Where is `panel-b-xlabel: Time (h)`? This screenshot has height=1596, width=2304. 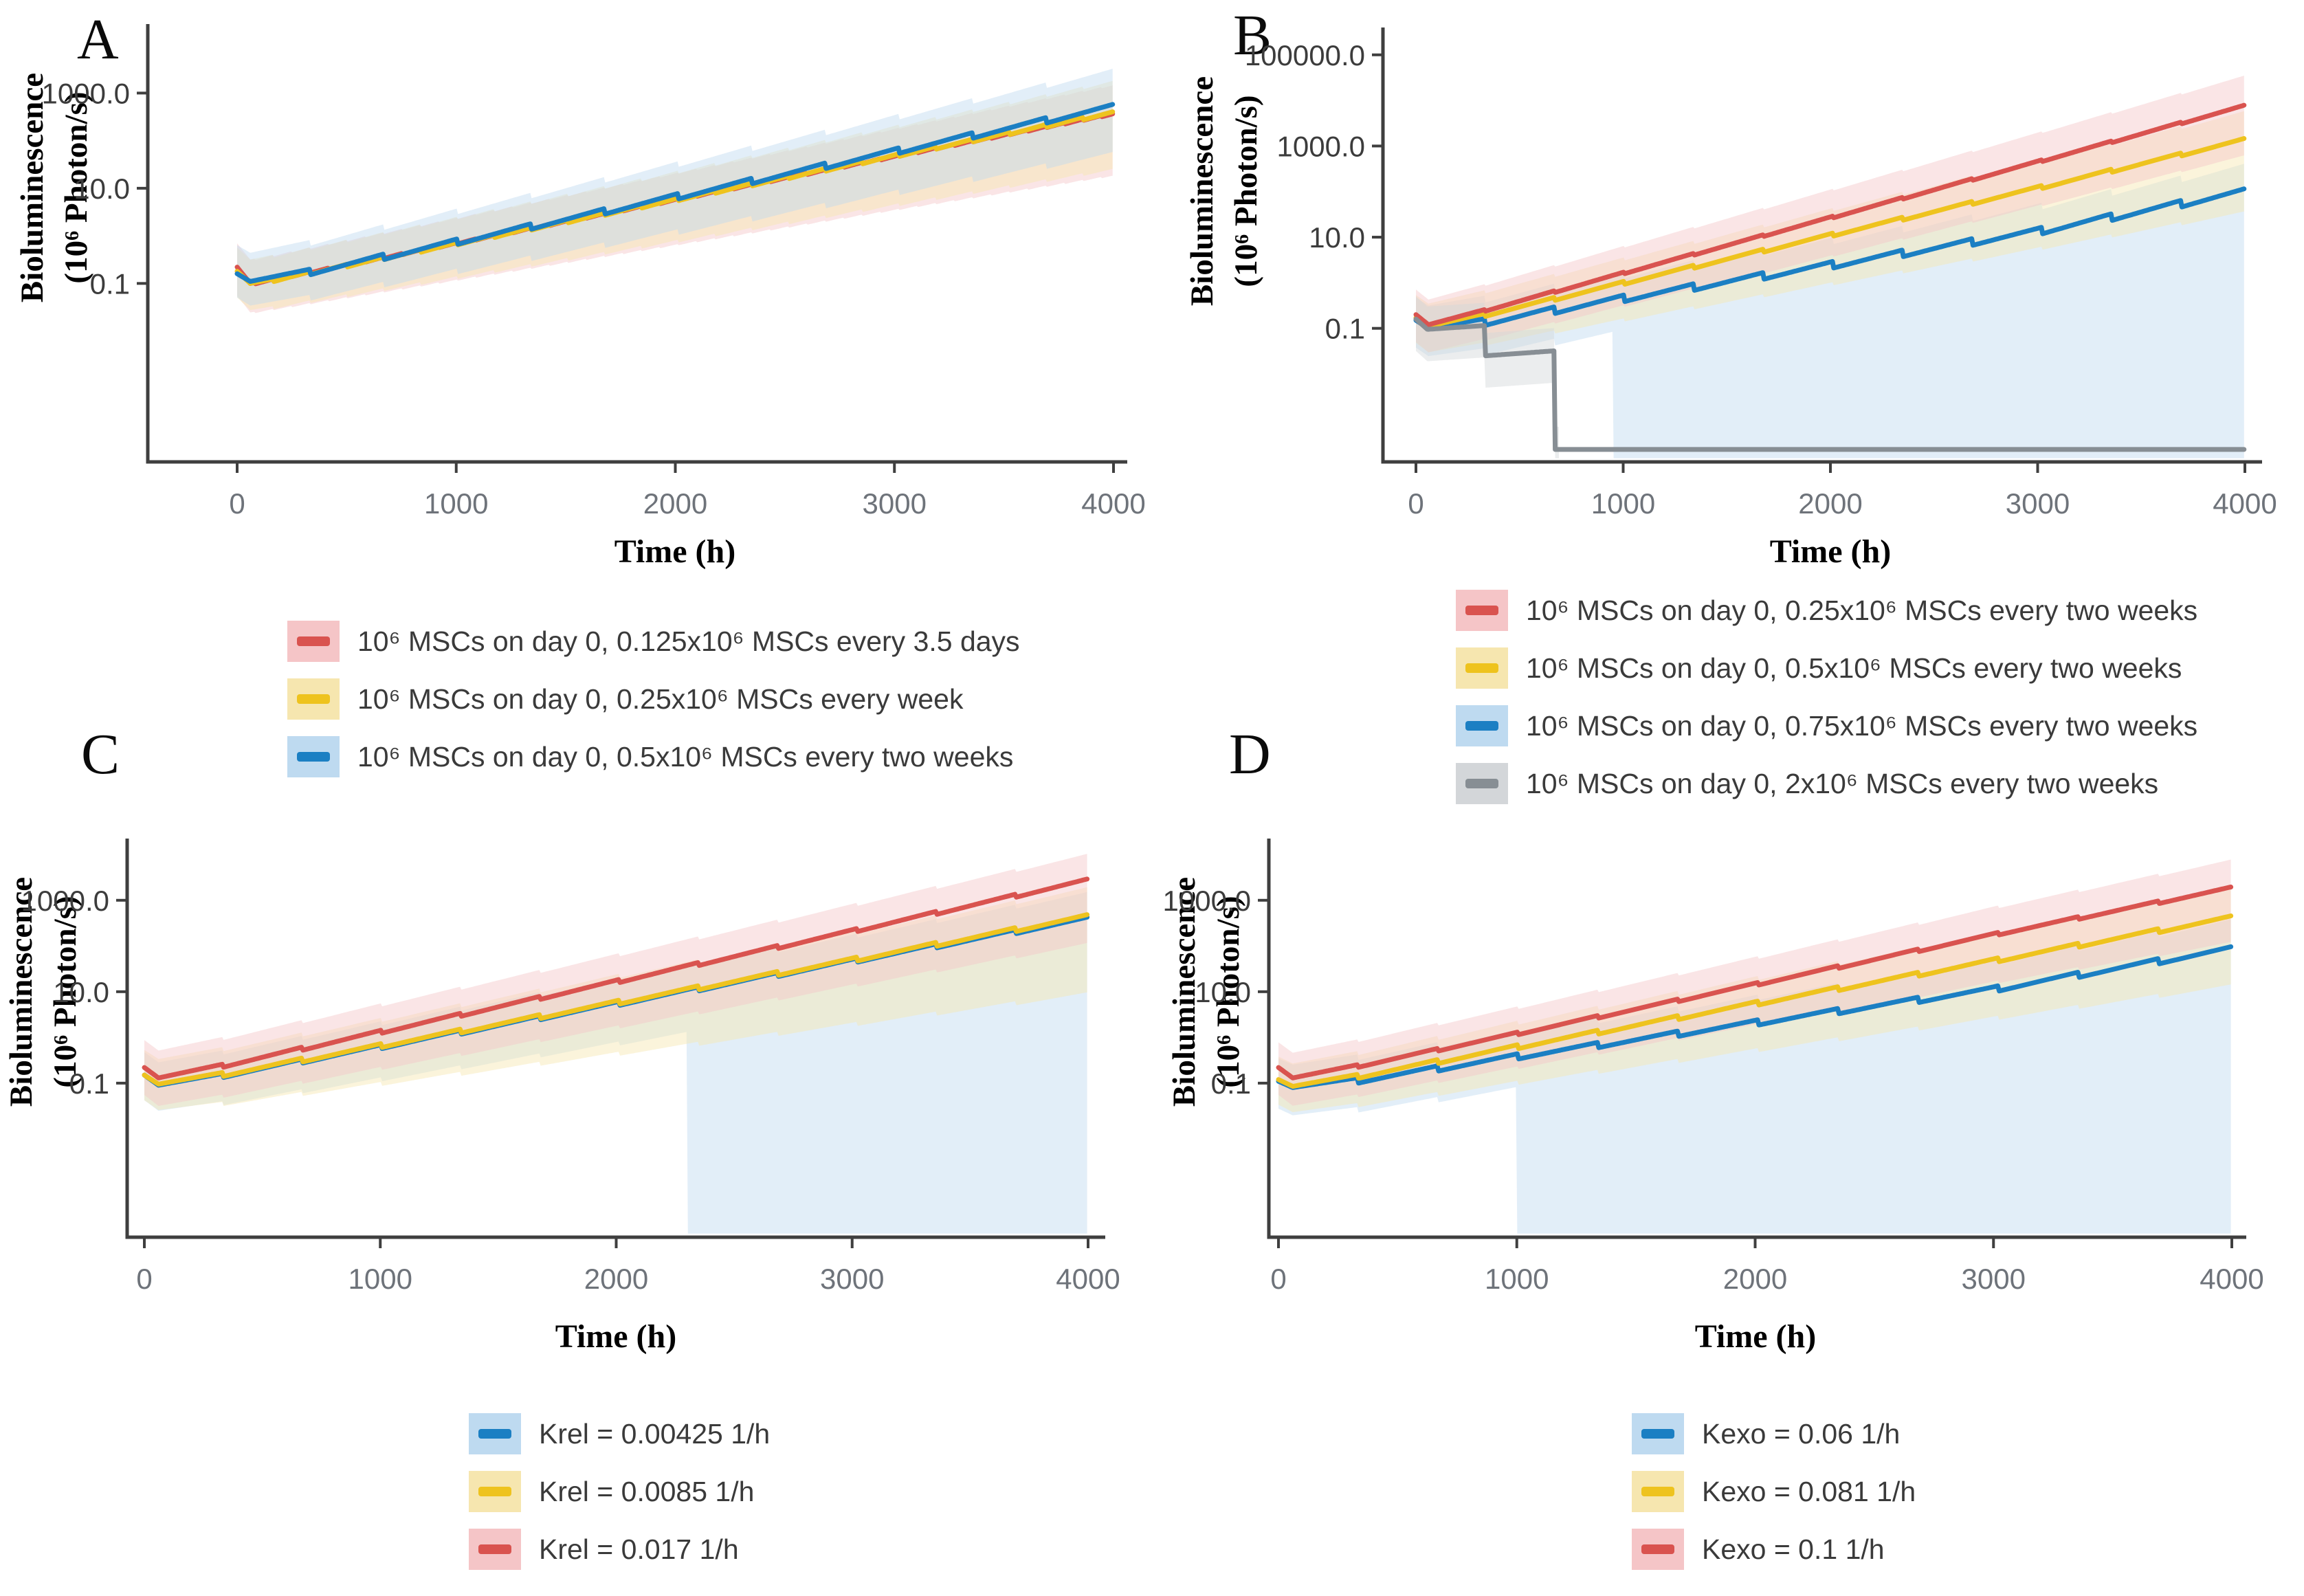
panel-b-xlabel: Time (h) is located at coordinates (1830, 551).